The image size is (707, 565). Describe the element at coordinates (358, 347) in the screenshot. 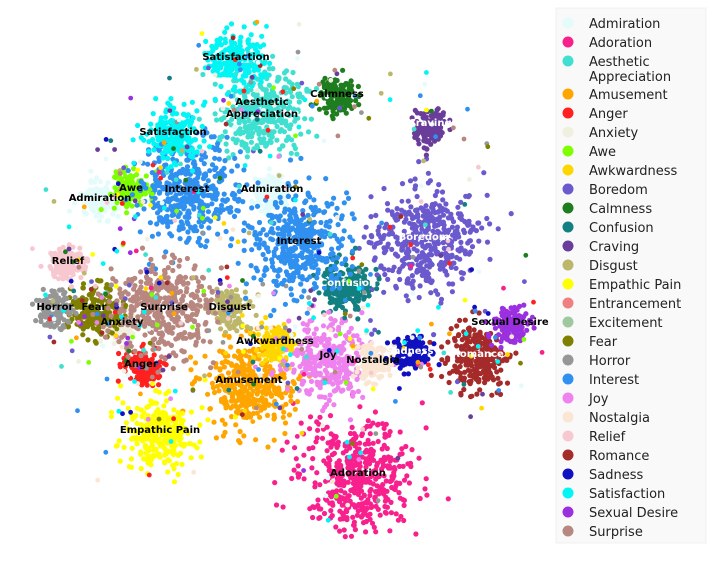

I see `point-nostalgia` at that location.